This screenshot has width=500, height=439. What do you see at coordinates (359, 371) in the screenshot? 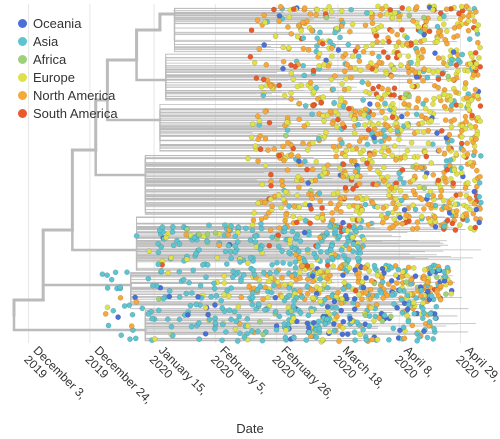
I see `x-tick-label: March 18,2020` at bounding box center [359, 371].